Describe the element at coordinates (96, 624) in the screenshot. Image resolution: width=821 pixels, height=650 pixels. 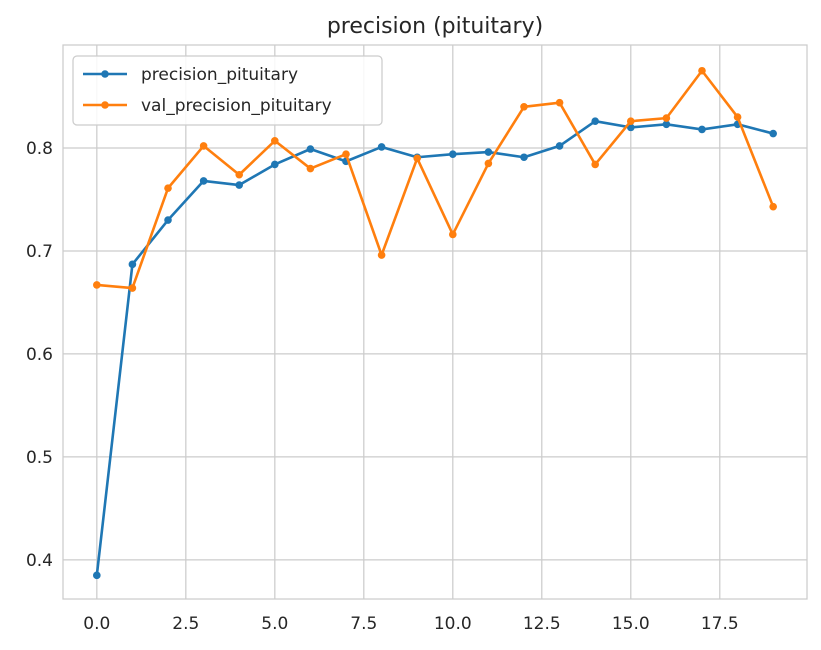
I see `x-tick-label: 0.0` at that location.